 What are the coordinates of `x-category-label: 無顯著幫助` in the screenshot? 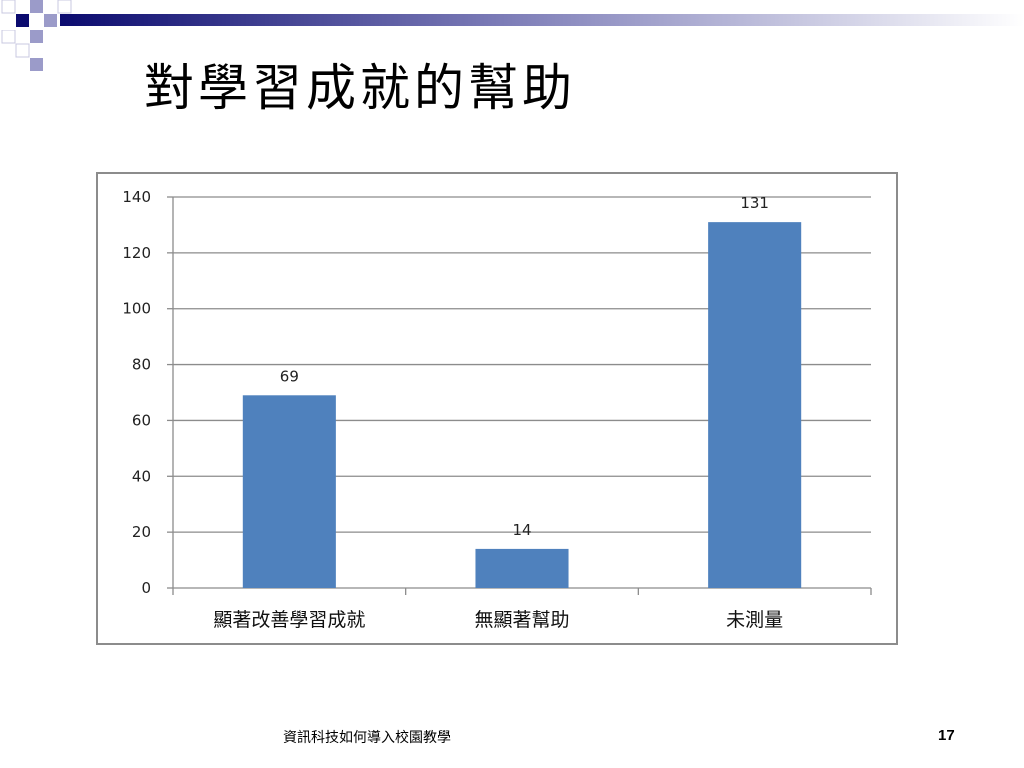 It's located at (521, 620).